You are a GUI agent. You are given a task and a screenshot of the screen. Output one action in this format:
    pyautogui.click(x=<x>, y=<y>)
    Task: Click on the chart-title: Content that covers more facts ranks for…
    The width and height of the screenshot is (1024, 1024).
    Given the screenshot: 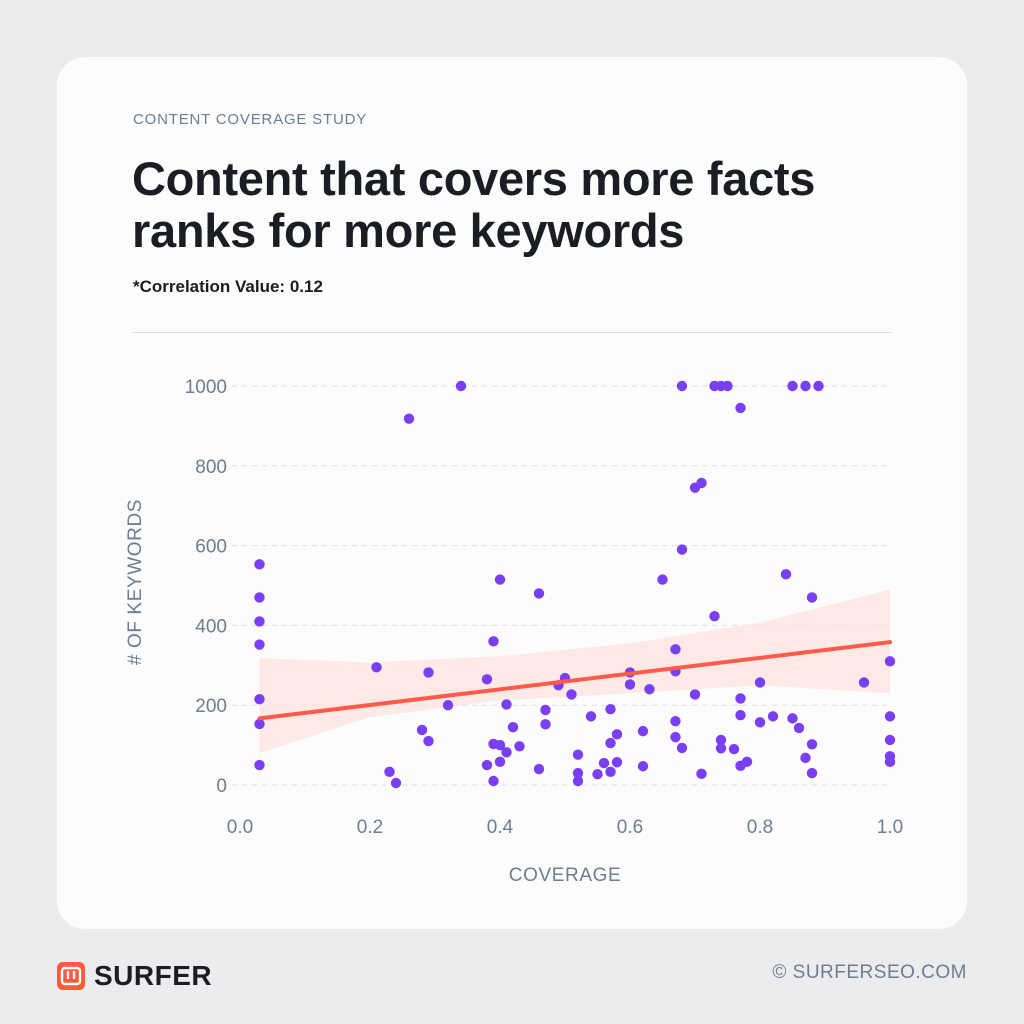 What is the action you would take?
    pyautogui.click(x=474, y=204)
    